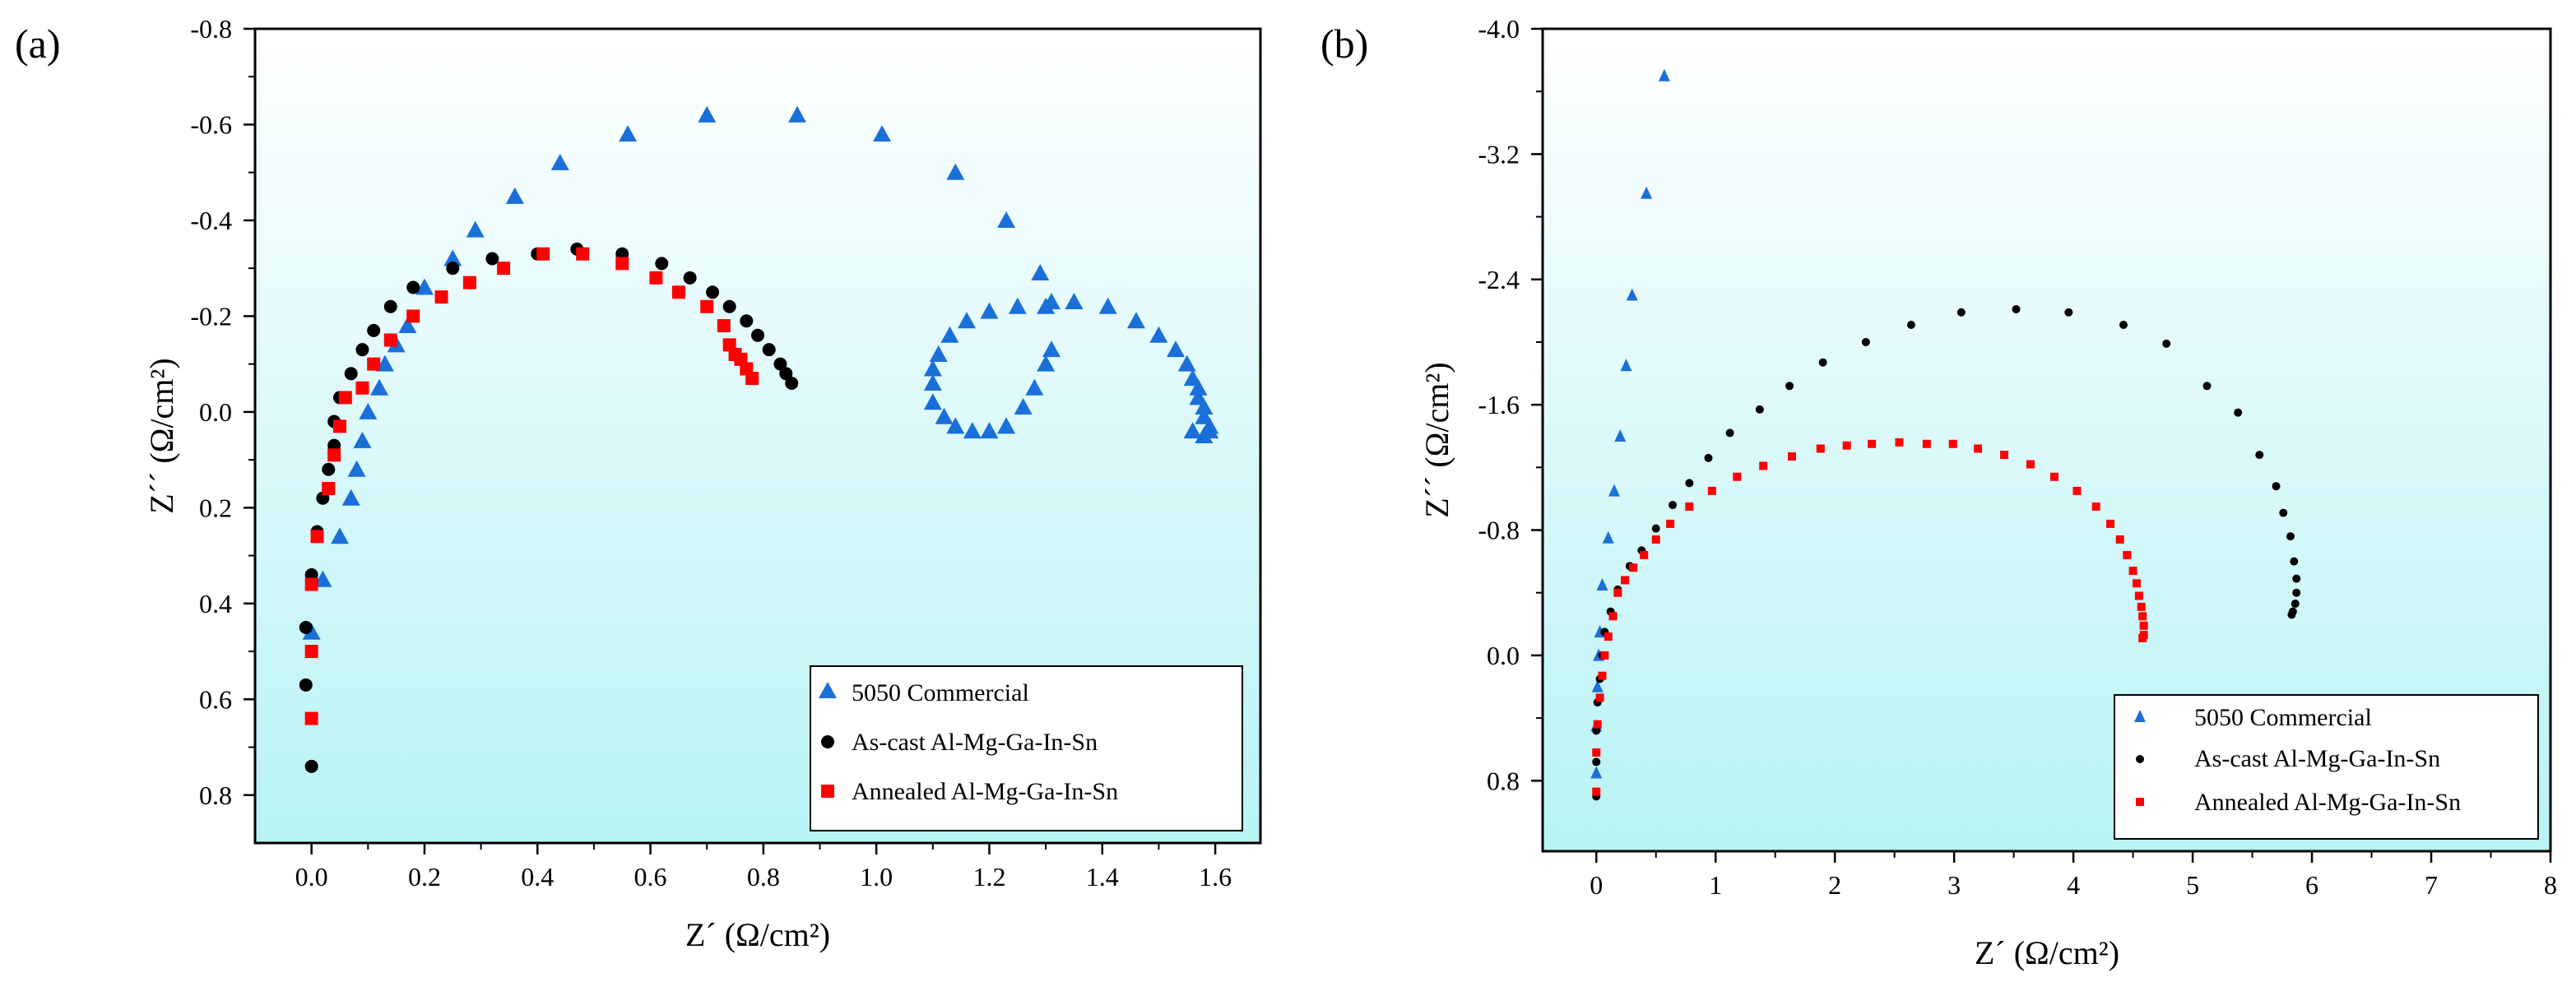  What do you see at coordinates (1344, 44) in the screenshot?
I see `panel-label-b: (b)` at bounding box center [1344, 44].